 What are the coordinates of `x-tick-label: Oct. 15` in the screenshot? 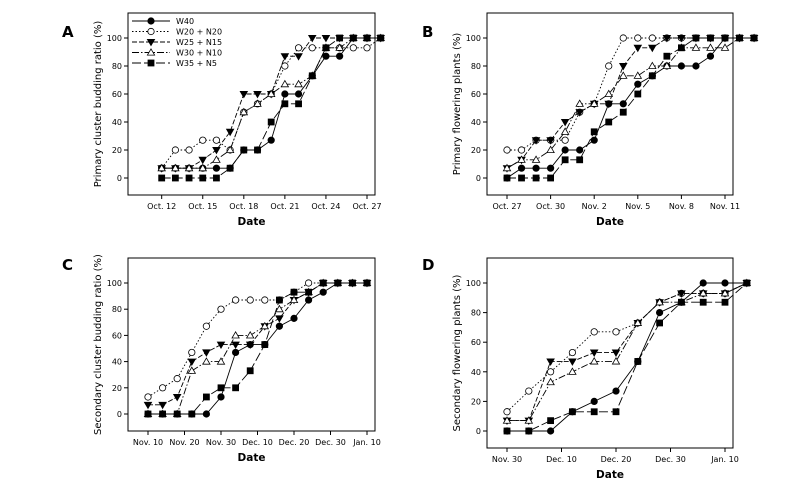 It's located at (202, 206).